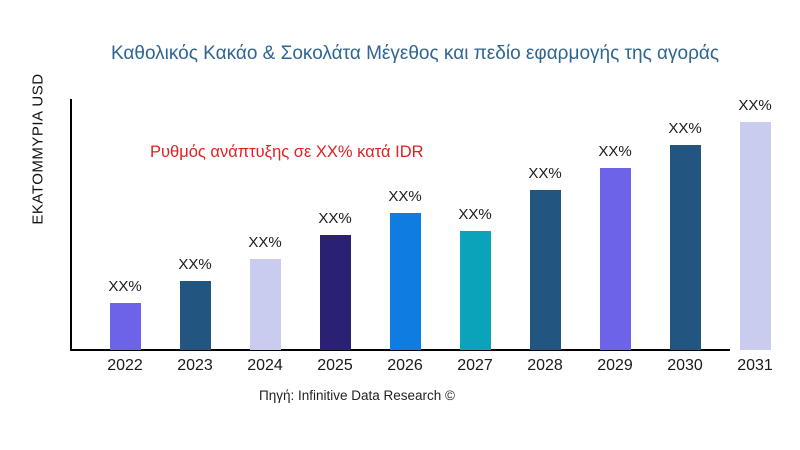 Image resolution: width=800 pixels, height=450 pixels. What do you see at coordinates (195, 315) in the screenshot?
I see `bar-2023` at bounding box center [195, 315].